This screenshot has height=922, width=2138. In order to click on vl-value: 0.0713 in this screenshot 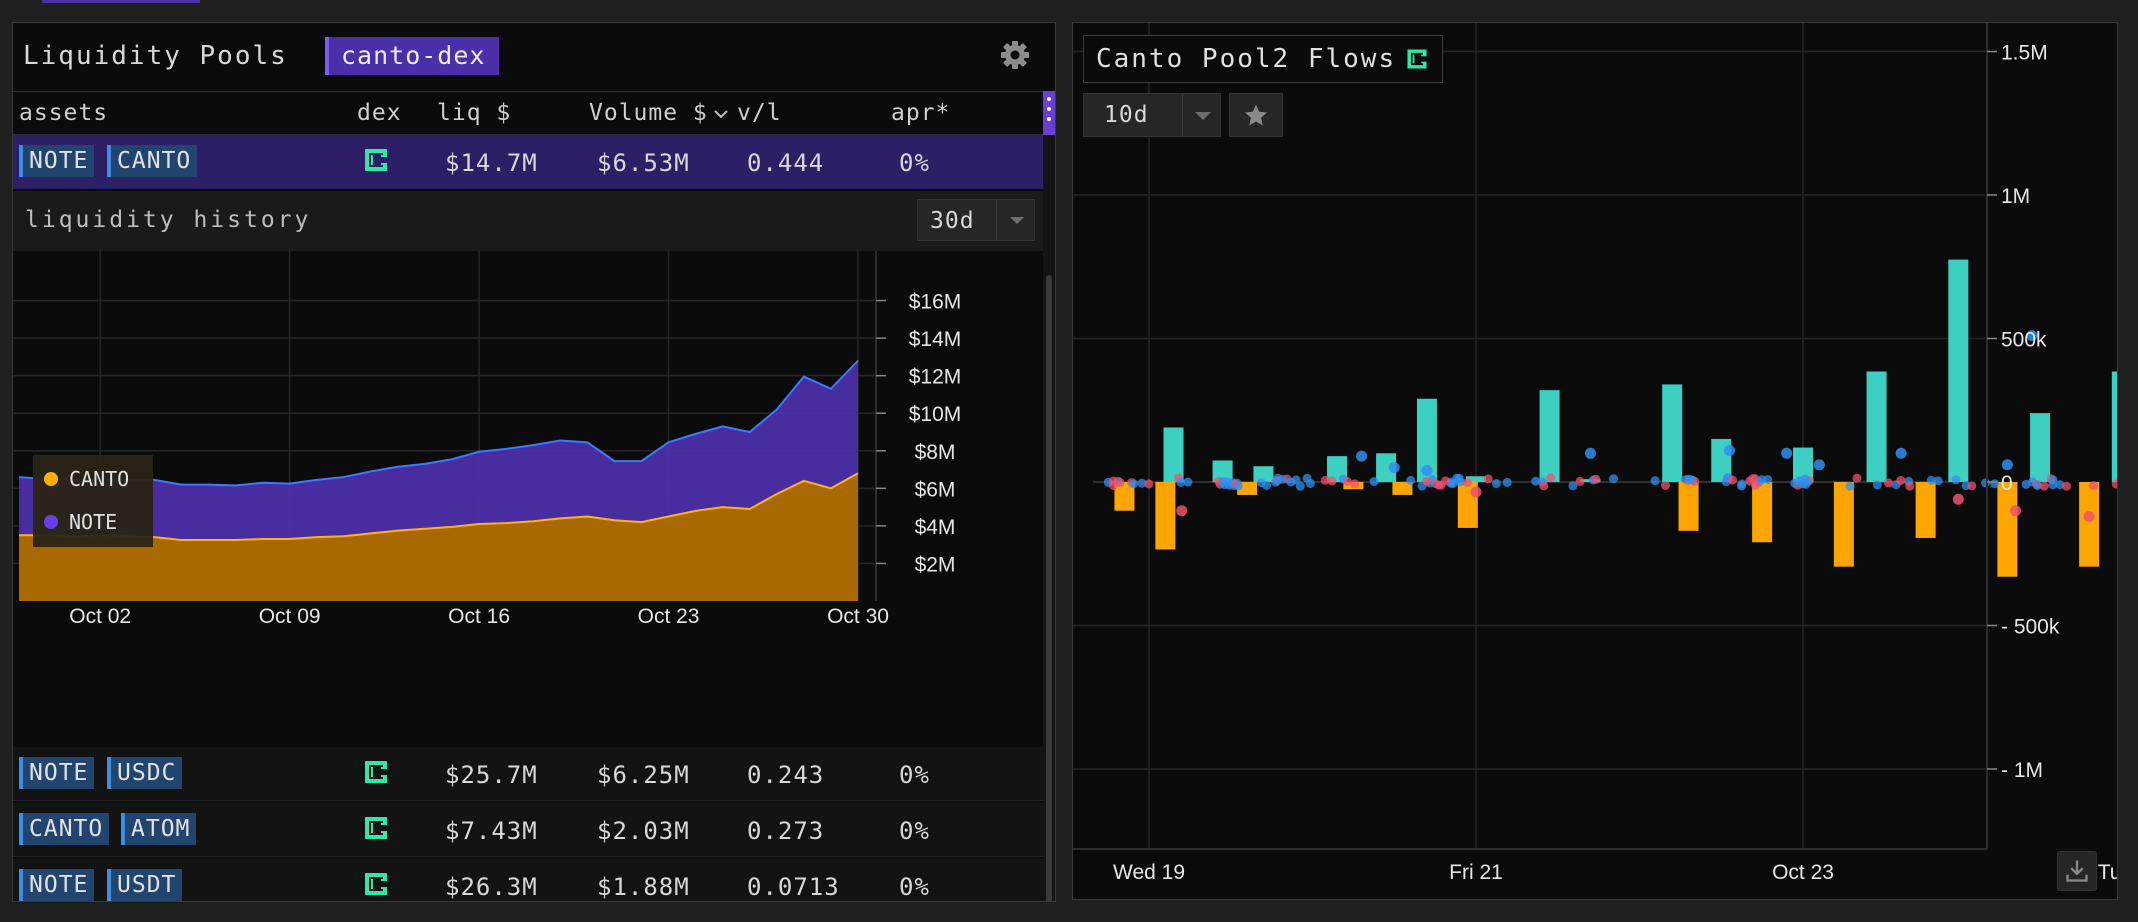, I will do `click(793, 887)`.